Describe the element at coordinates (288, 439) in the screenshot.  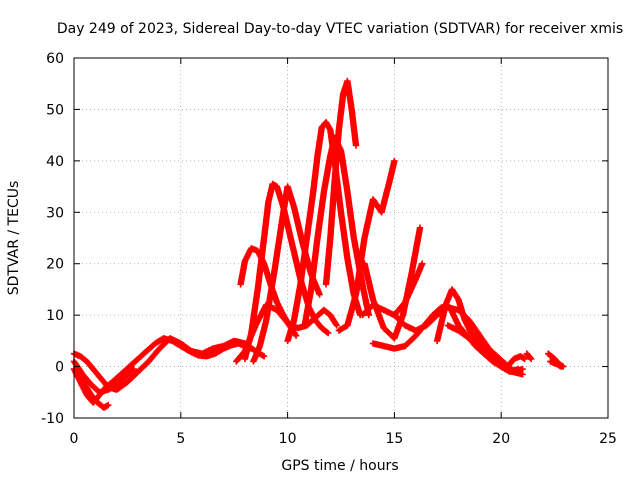
I see `x-tick-label: 10` at that location.